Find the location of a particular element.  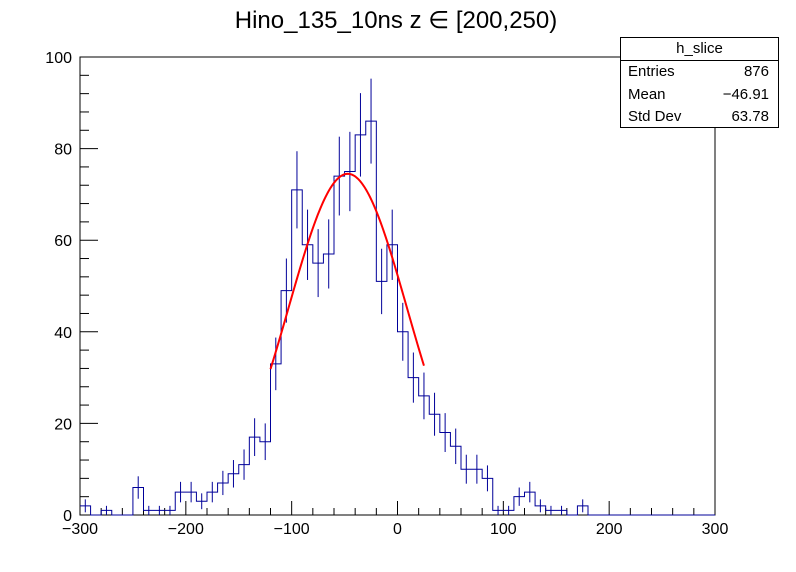

fit-curve is located at coordinates (347, 271).